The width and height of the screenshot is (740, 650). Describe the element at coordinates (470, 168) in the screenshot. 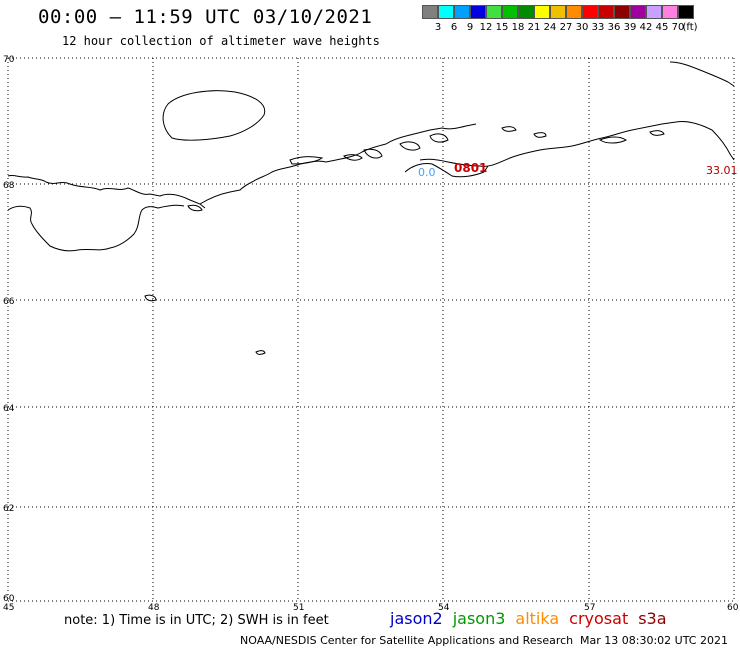

I see `wave-obs-1: 0801` at that location.